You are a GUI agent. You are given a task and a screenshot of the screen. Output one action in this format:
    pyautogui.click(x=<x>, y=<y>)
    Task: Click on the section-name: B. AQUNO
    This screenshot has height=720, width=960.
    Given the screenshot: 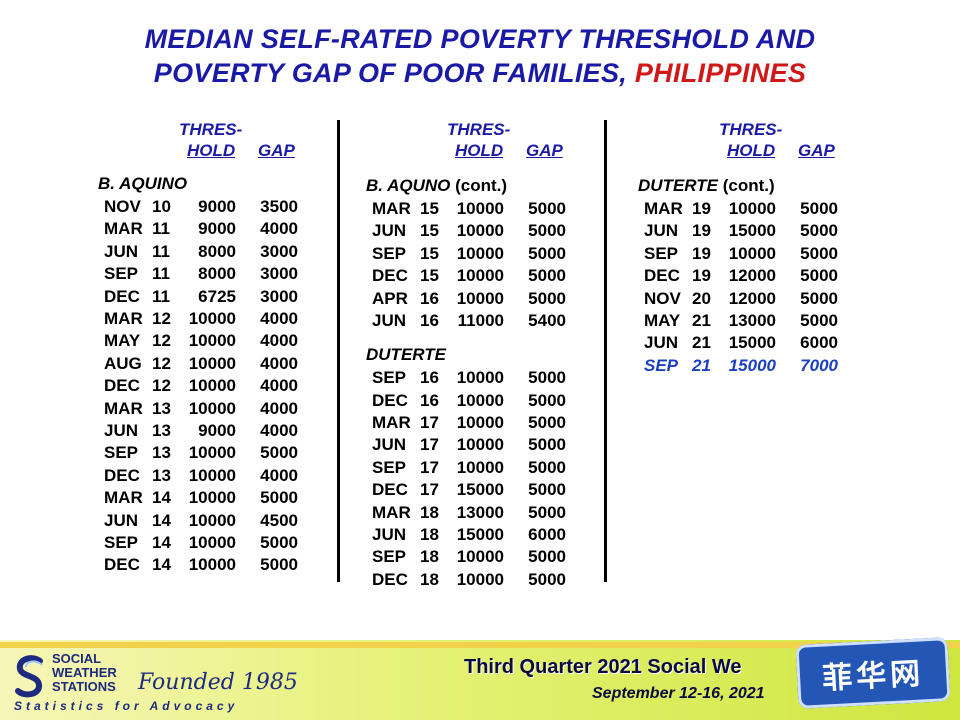 What is the action you would take?
    pyautogui.click(x=408, y=185)
    